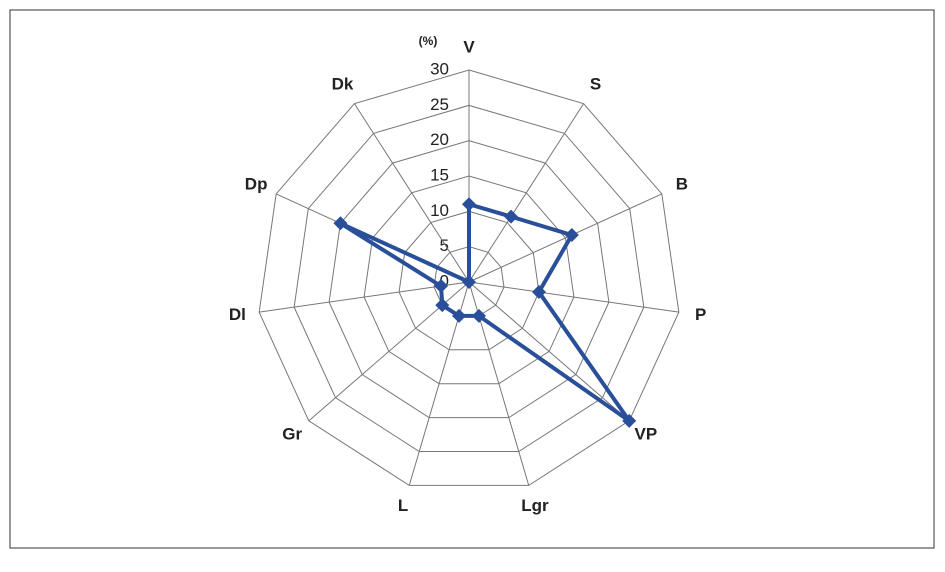 The height and width of the screenshot is (572, 945). Describe the element at coordinates (343, 84) in the screenshot. I see `category-label: Dk` at that location.